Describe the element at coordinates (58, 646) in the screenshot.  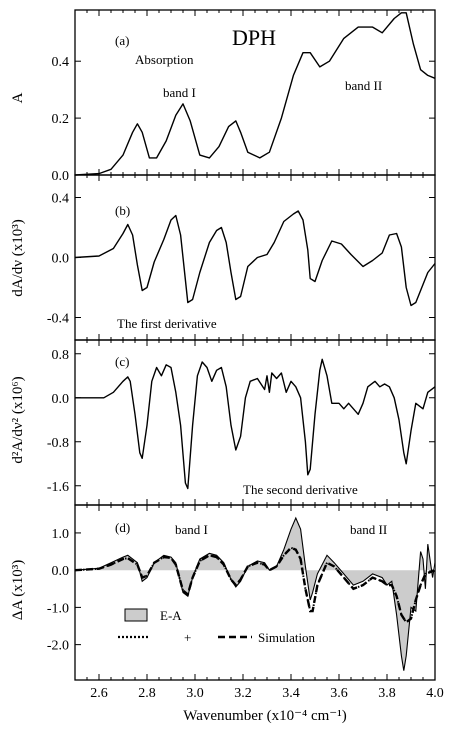
I see `y-tick-label: -2.0` at that location.